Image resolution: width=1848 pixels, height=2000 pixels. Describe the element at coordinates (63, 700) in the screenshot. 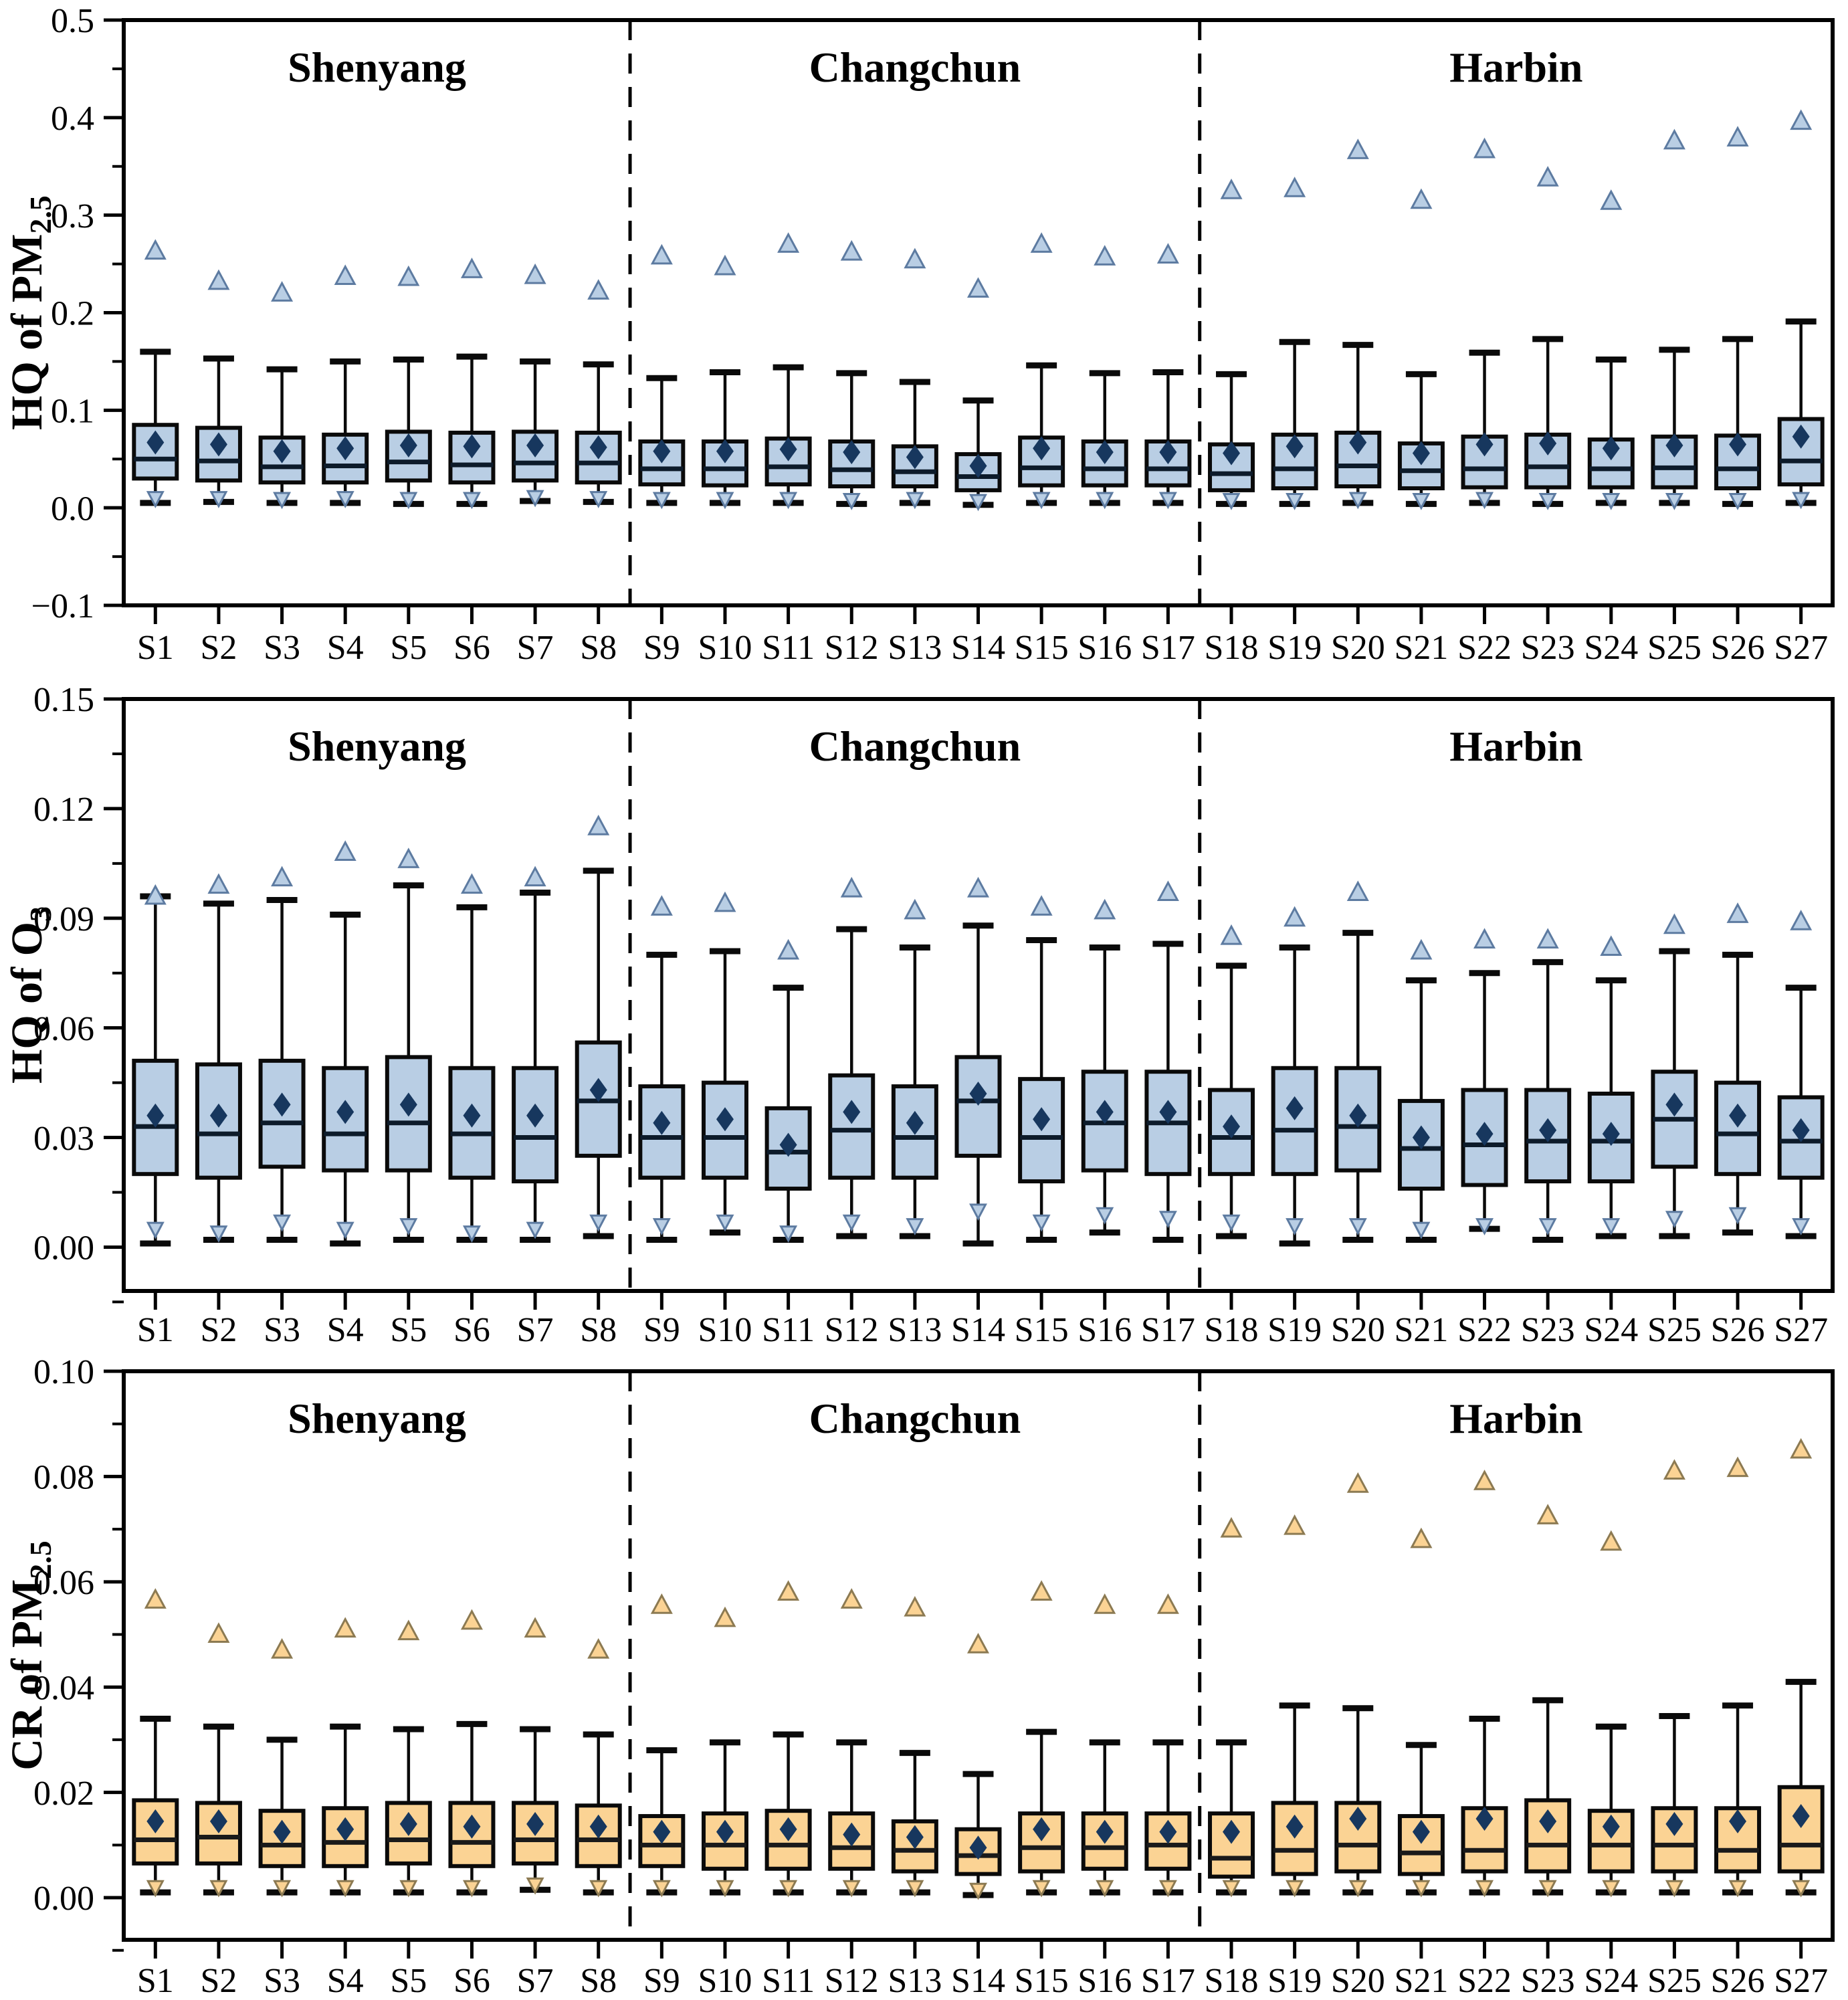

I see `y-tick-label: 0.15` at that location.